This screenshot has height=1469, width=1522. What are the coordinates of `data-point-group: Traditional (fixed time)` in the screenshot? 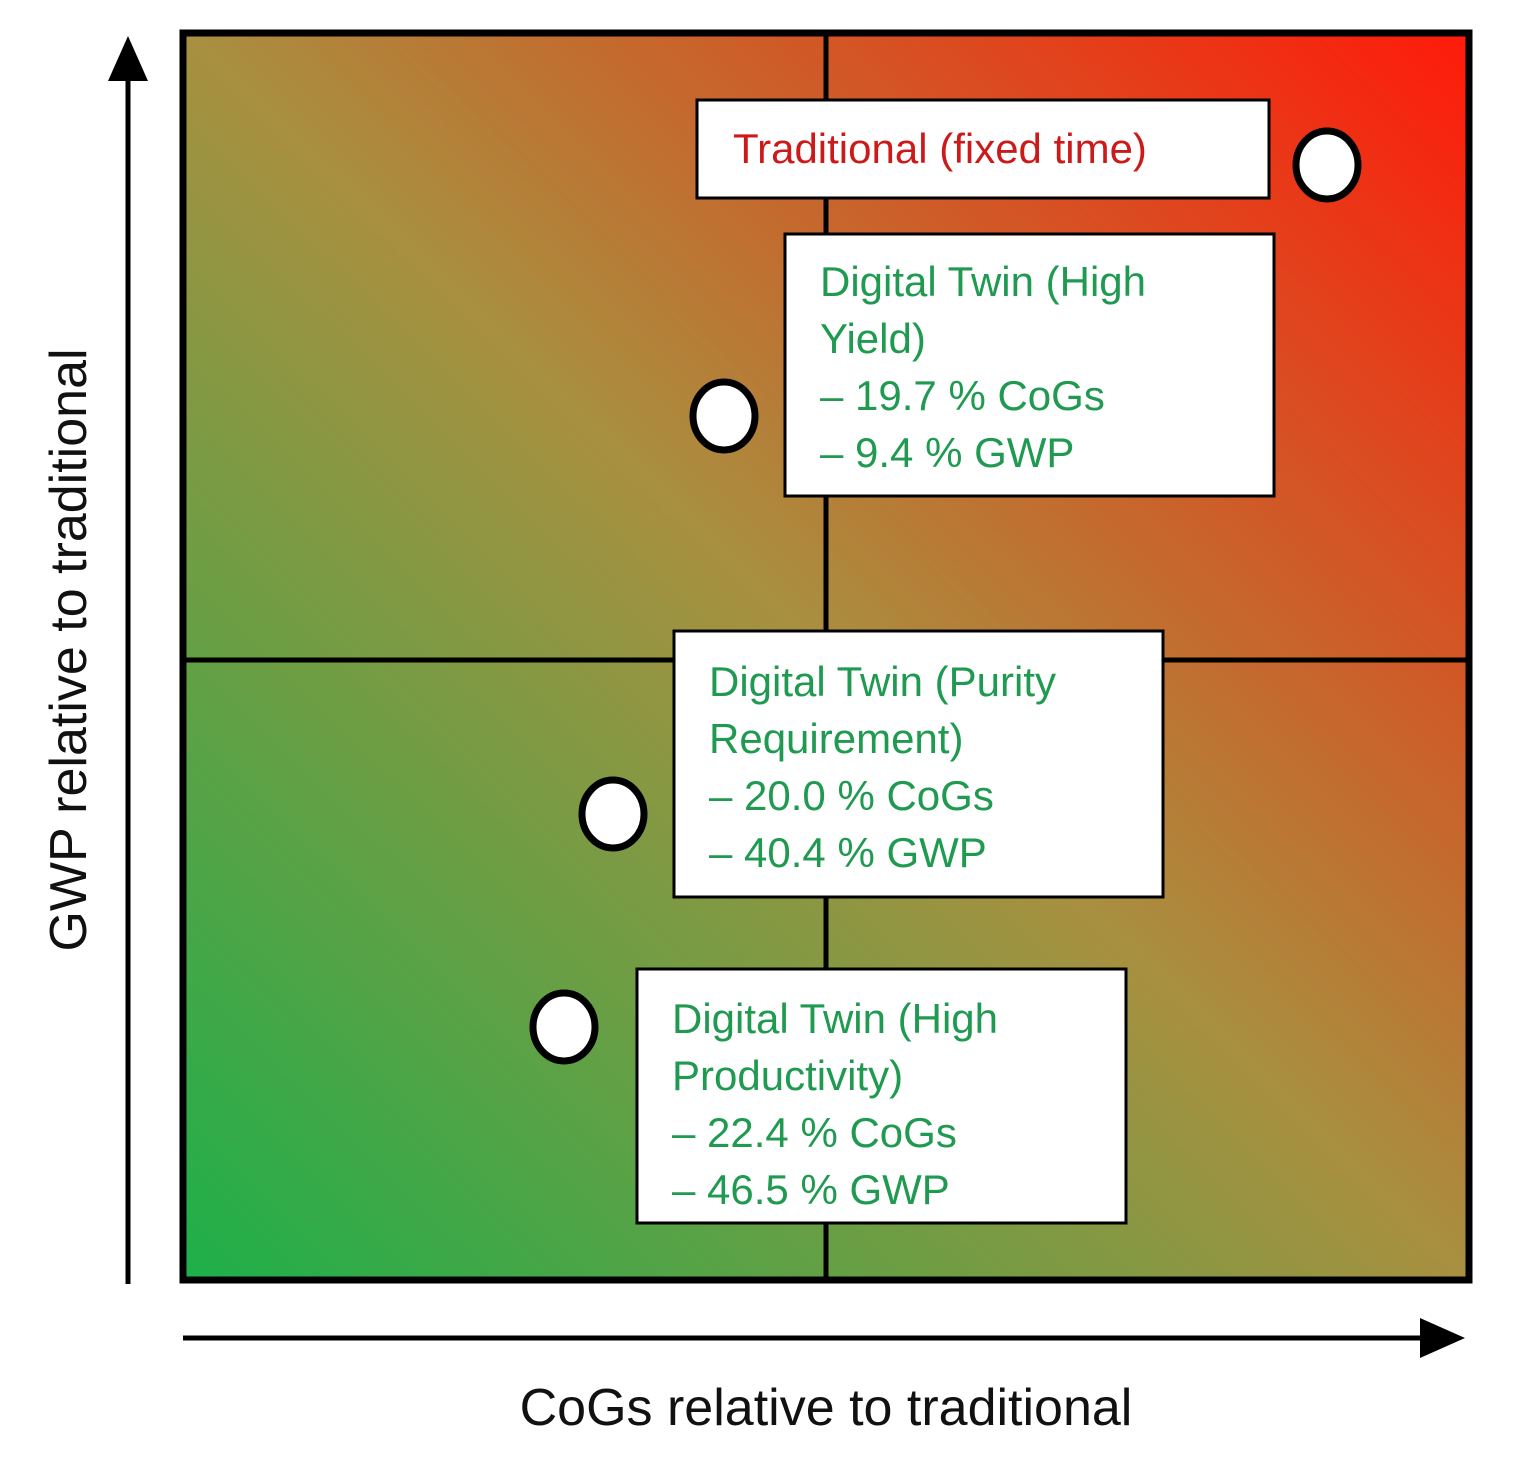 It's located at (1028, 150).